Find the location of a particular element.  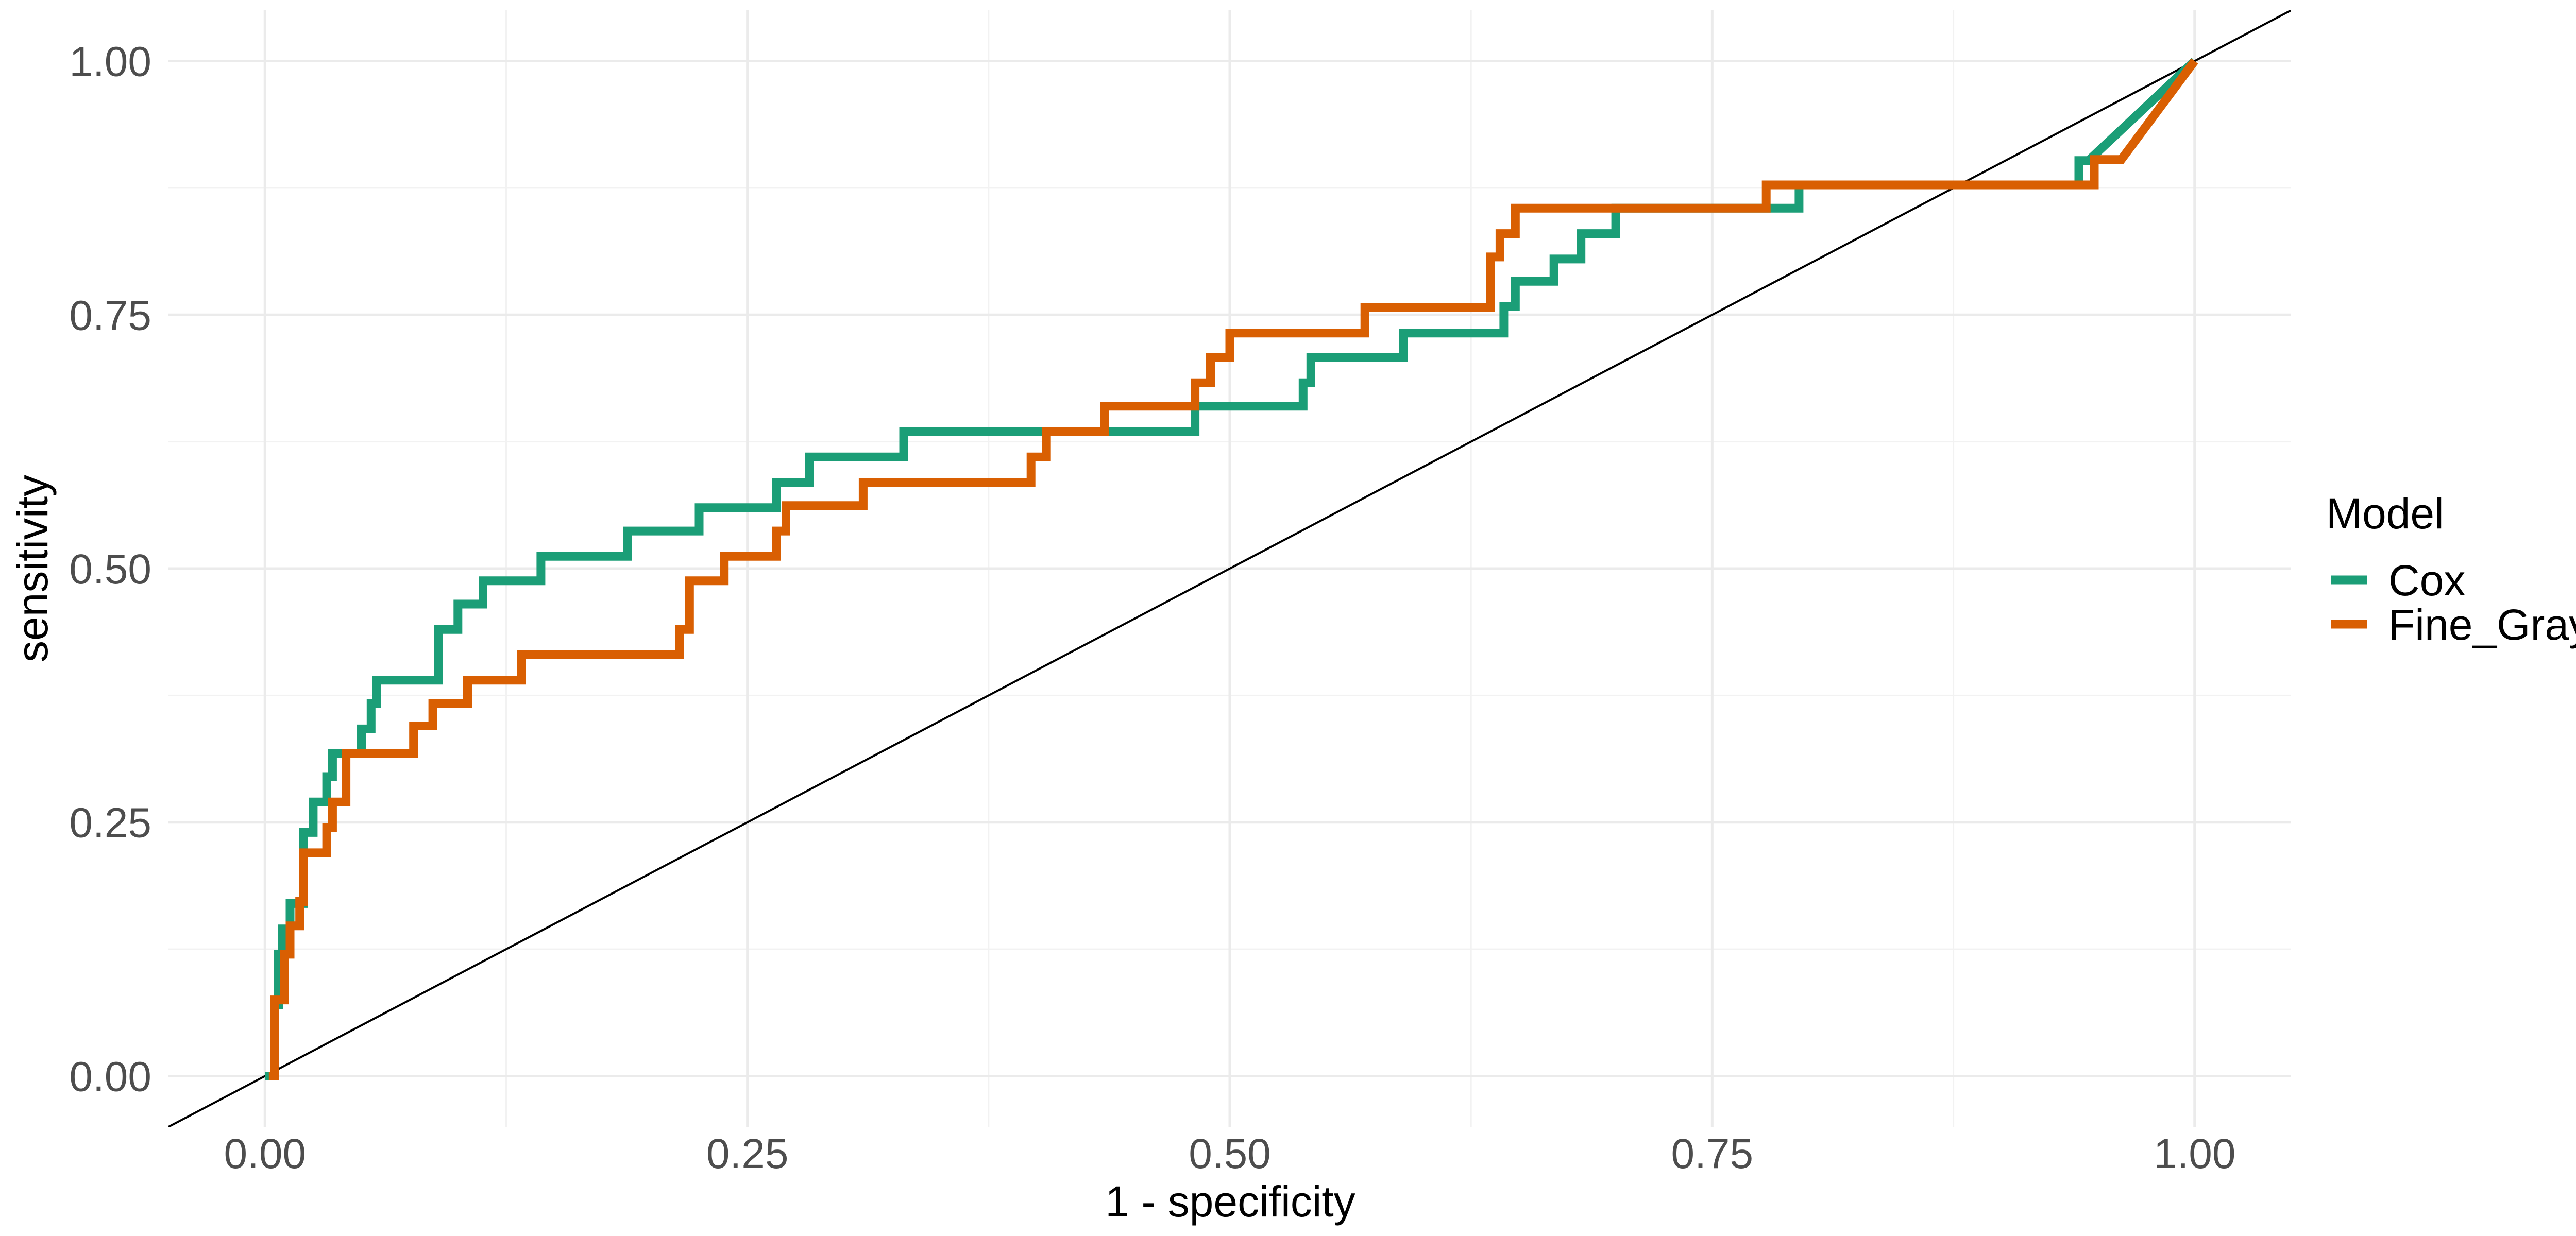

x-axis-tick-labels: 0.00 0.25 0.50 0.75 1.00 is located at coordinates (1229, 1153).